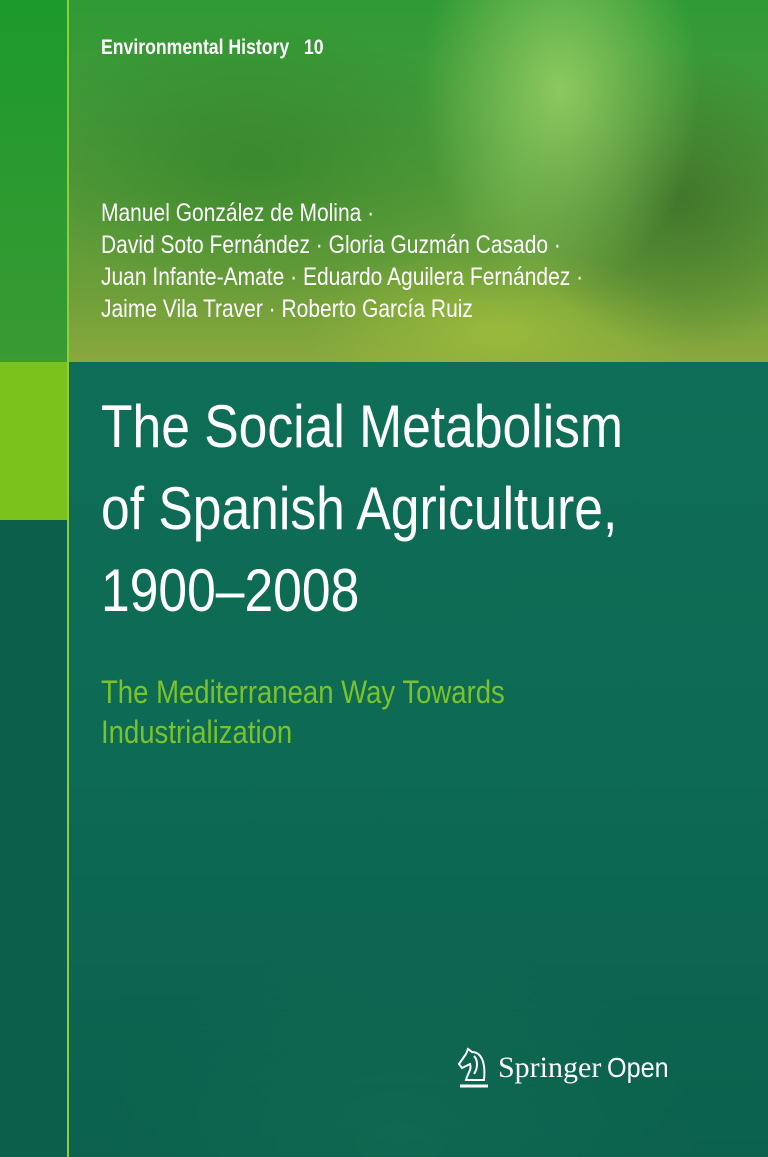  Describe the element at coordinates (33, 441) in the screenshot. I see `accent-block` at that location.